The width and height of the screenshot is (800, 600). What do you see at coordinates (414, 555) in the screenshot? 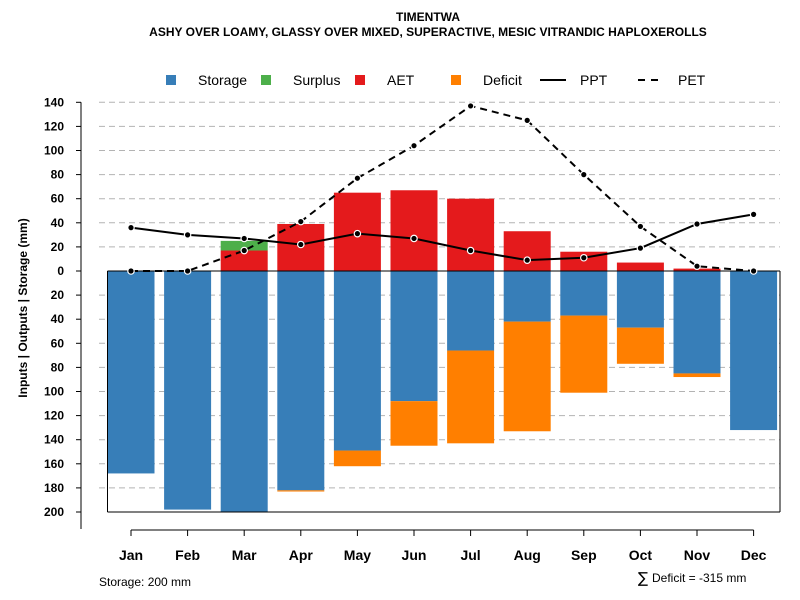
I see `x-tick-label: Jun` at bounding box center [414, 555].